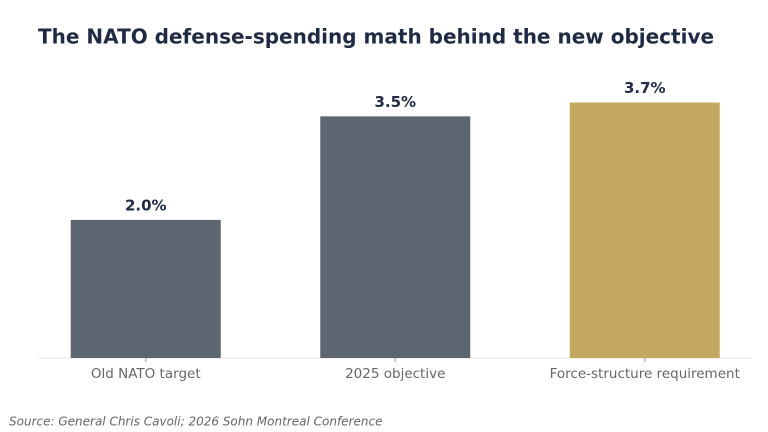  I want to click on value-label: 2.0%, so click(146, 205).